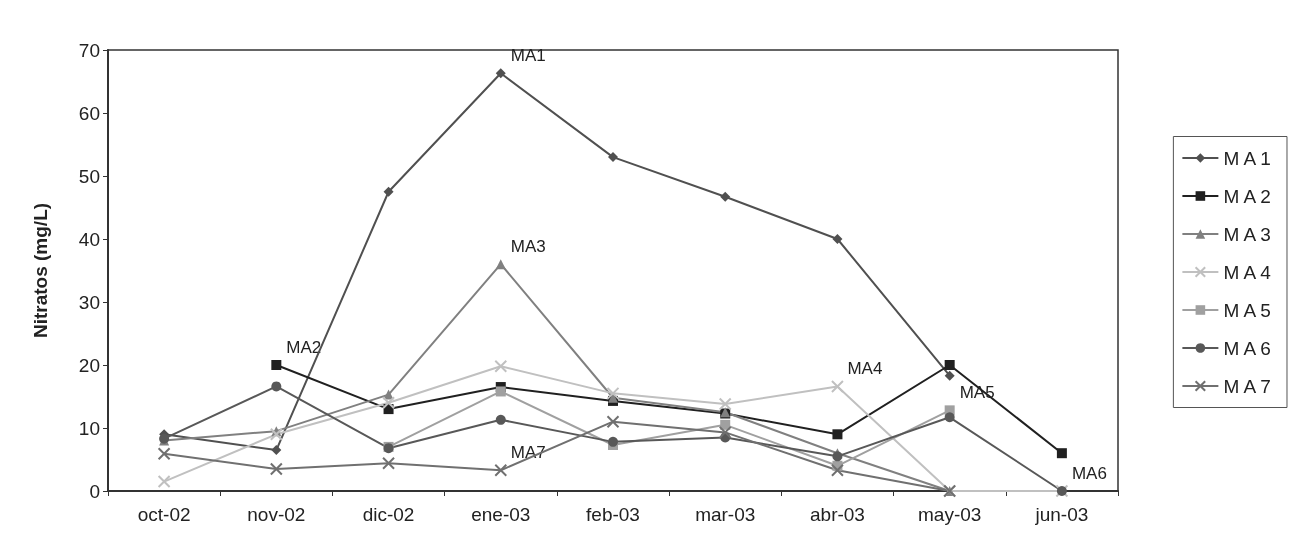 The width and height of the screenshot is (1295, 544). What do you see at coordinates (1247, 234) in the screenshot?
I see `legend-label: M A 3` at bounding box center [1247, 234].